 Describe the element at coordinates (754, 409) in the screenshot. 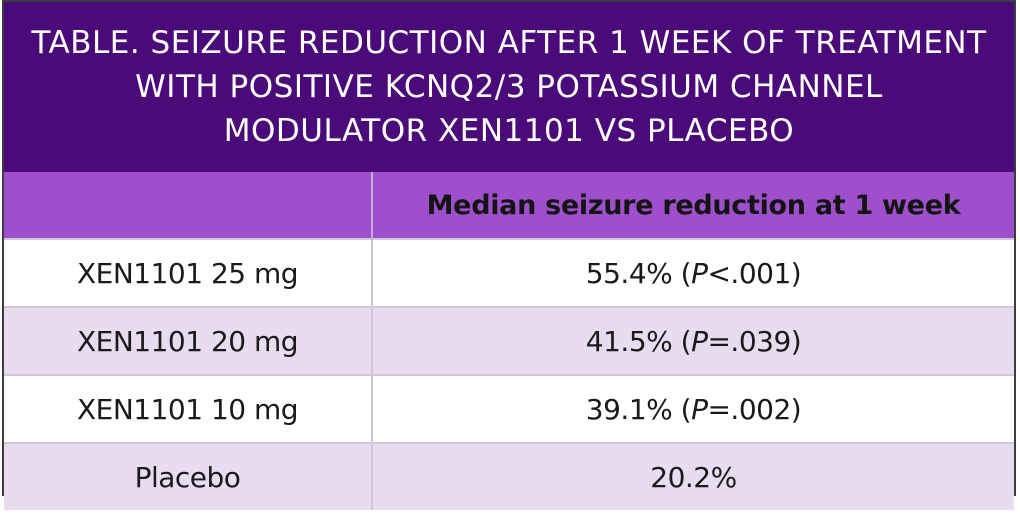

I see `p-value: =.002)` at that location.